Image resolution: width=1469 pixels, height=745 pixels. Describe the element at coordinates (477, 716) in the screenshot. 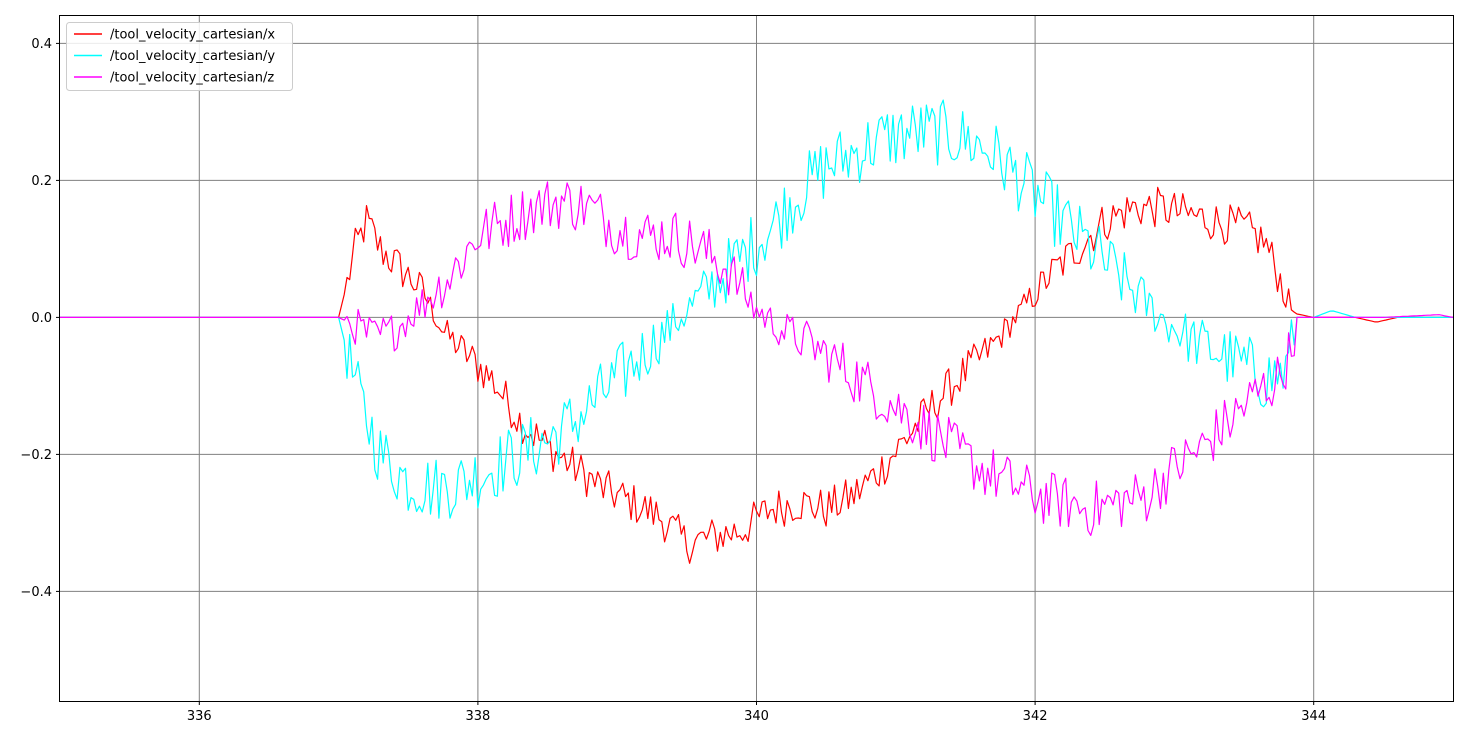

I see `x-tick-label: 338` at that location.